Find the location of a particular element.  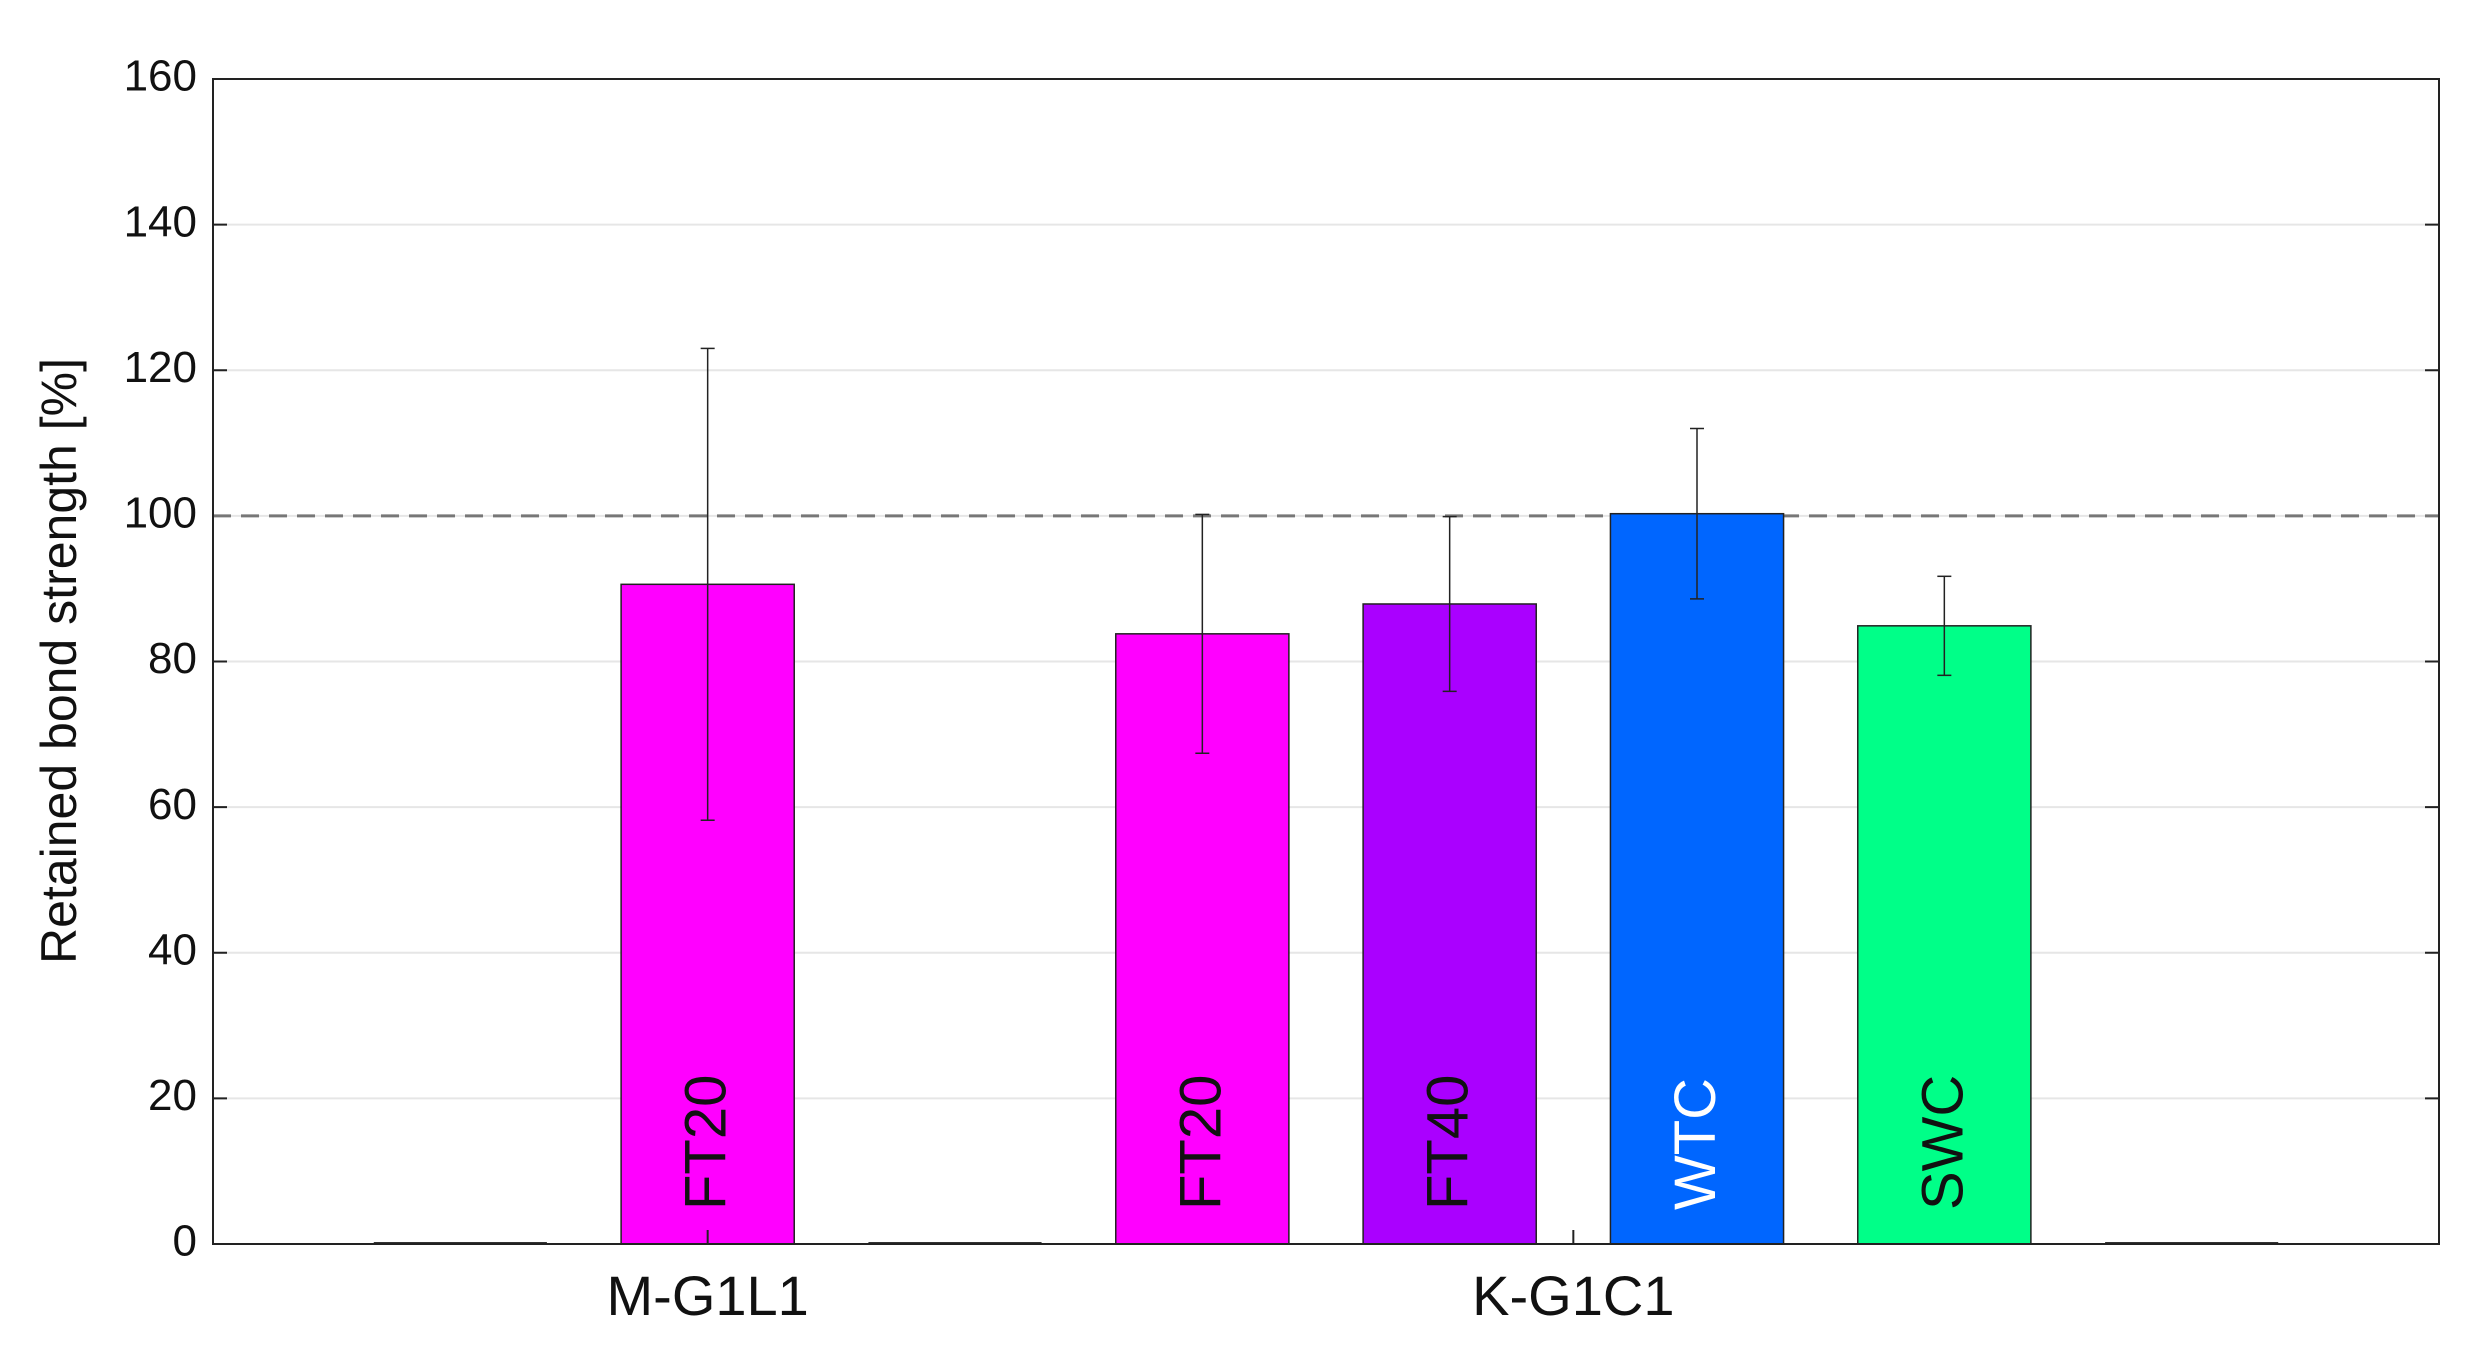

y-tick-label: 120 is located at coordinates (160, 367).